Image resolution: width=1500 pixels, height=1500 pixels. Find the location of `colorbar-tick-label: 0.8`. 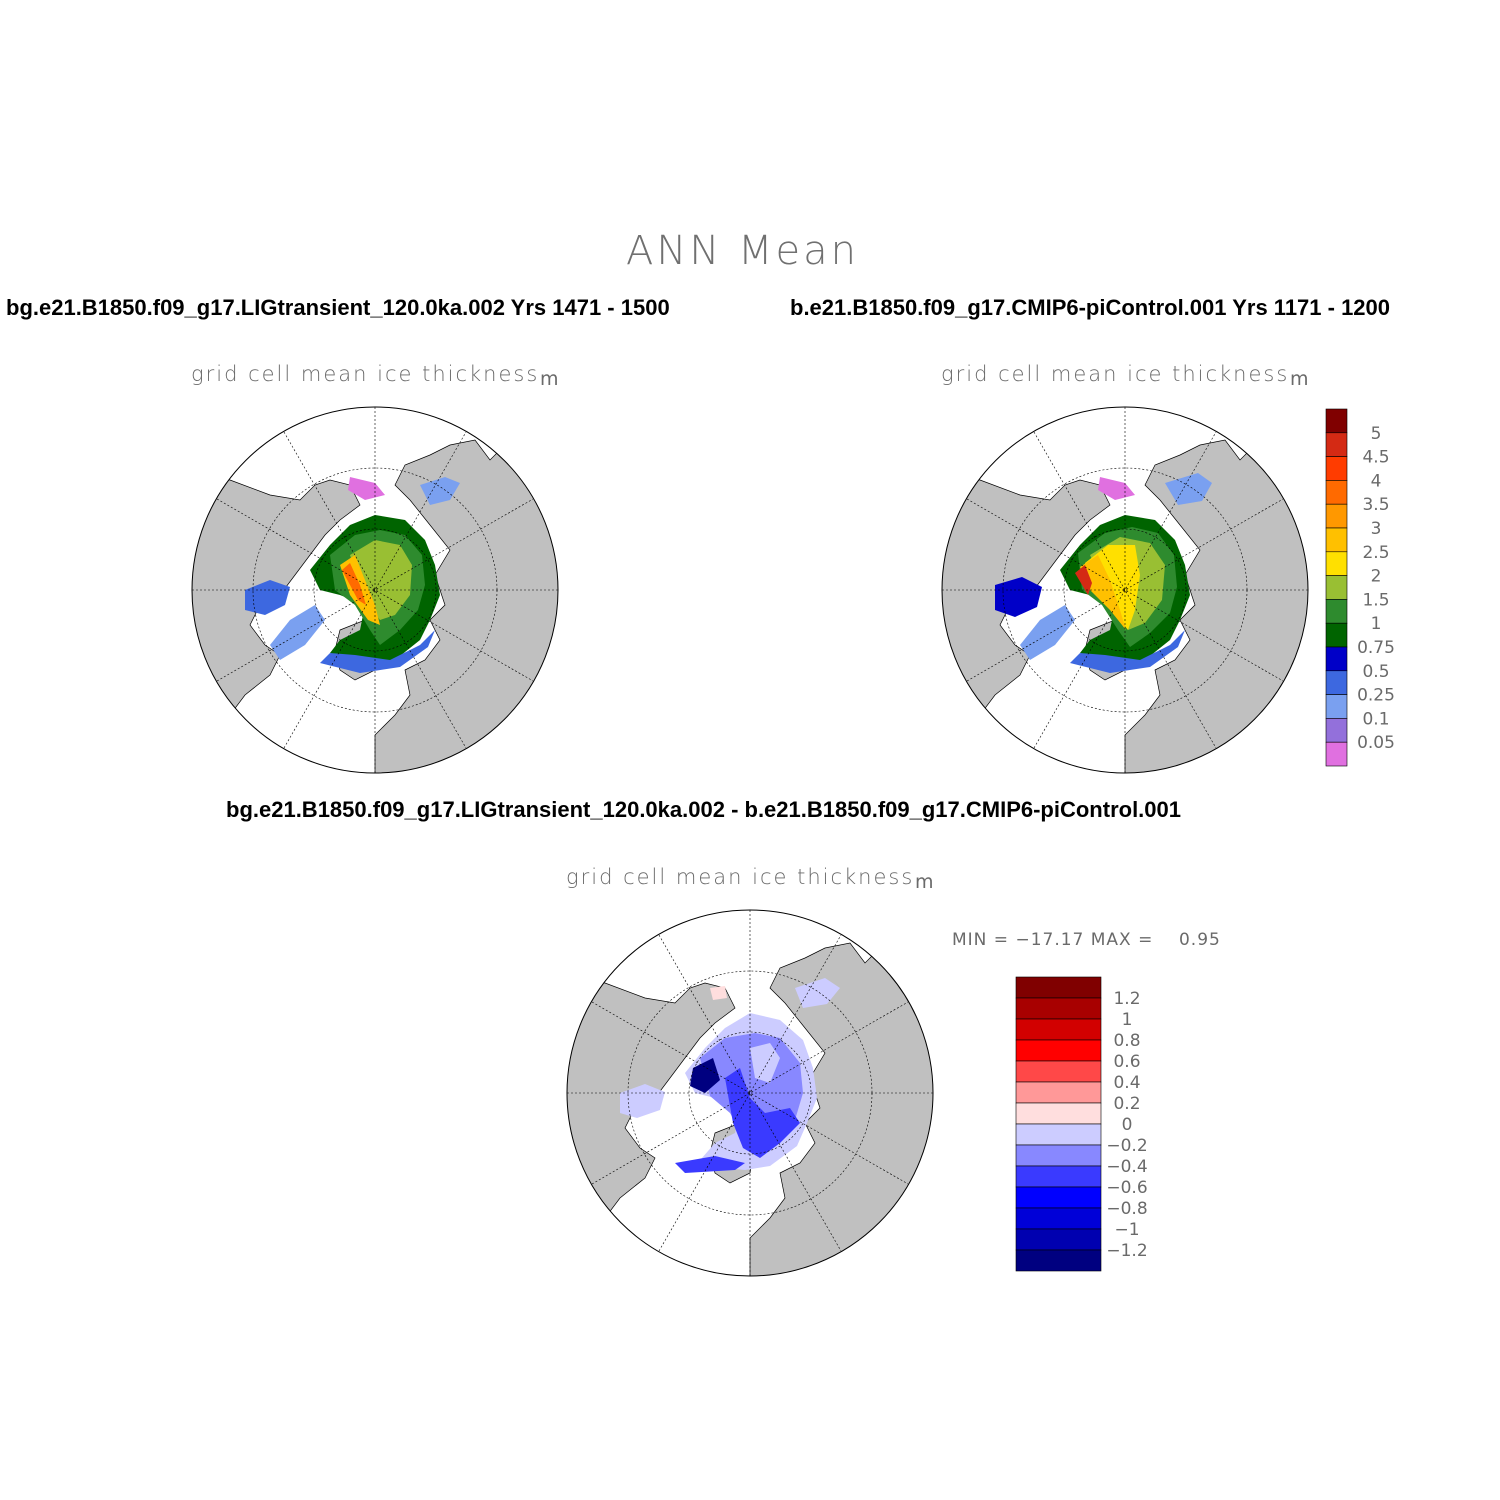

colorbar-tick-label: 0.8 is located at coordinates (1126, 1041).